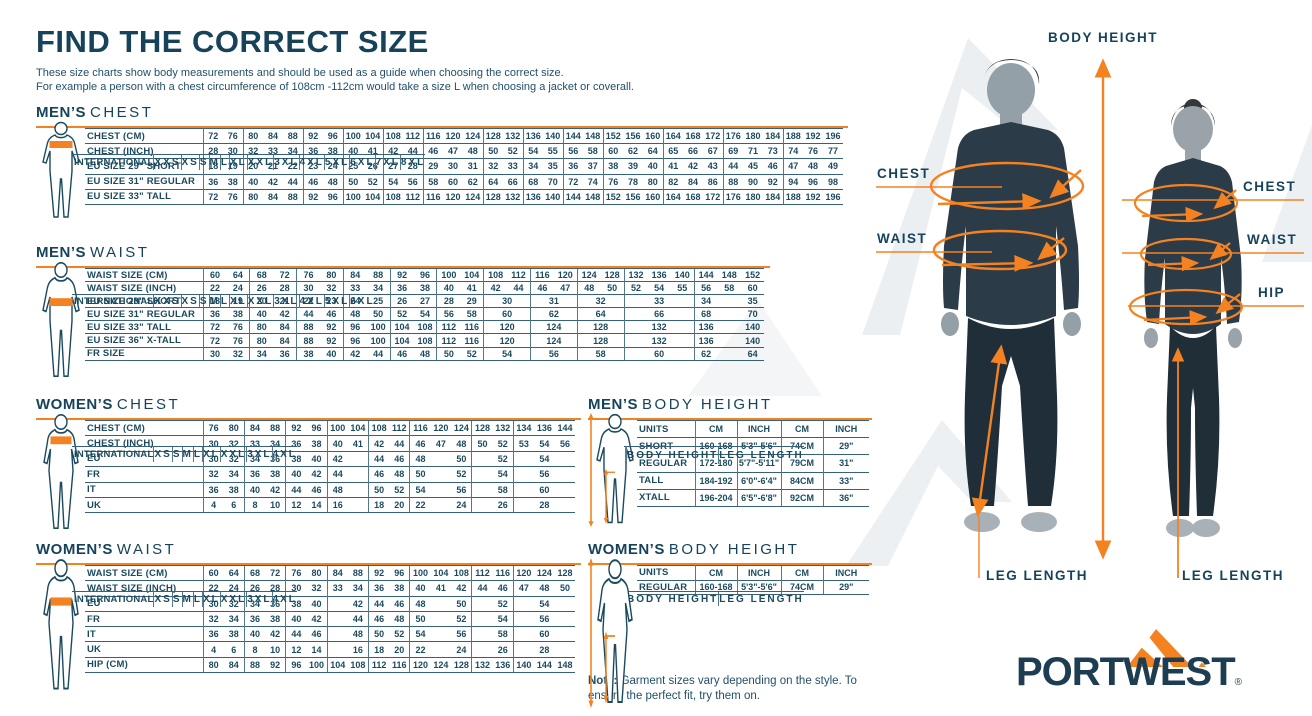 The width and height of the screenshot is (1312, 716). I want to click on size-cell: 48, so click(399, 474).